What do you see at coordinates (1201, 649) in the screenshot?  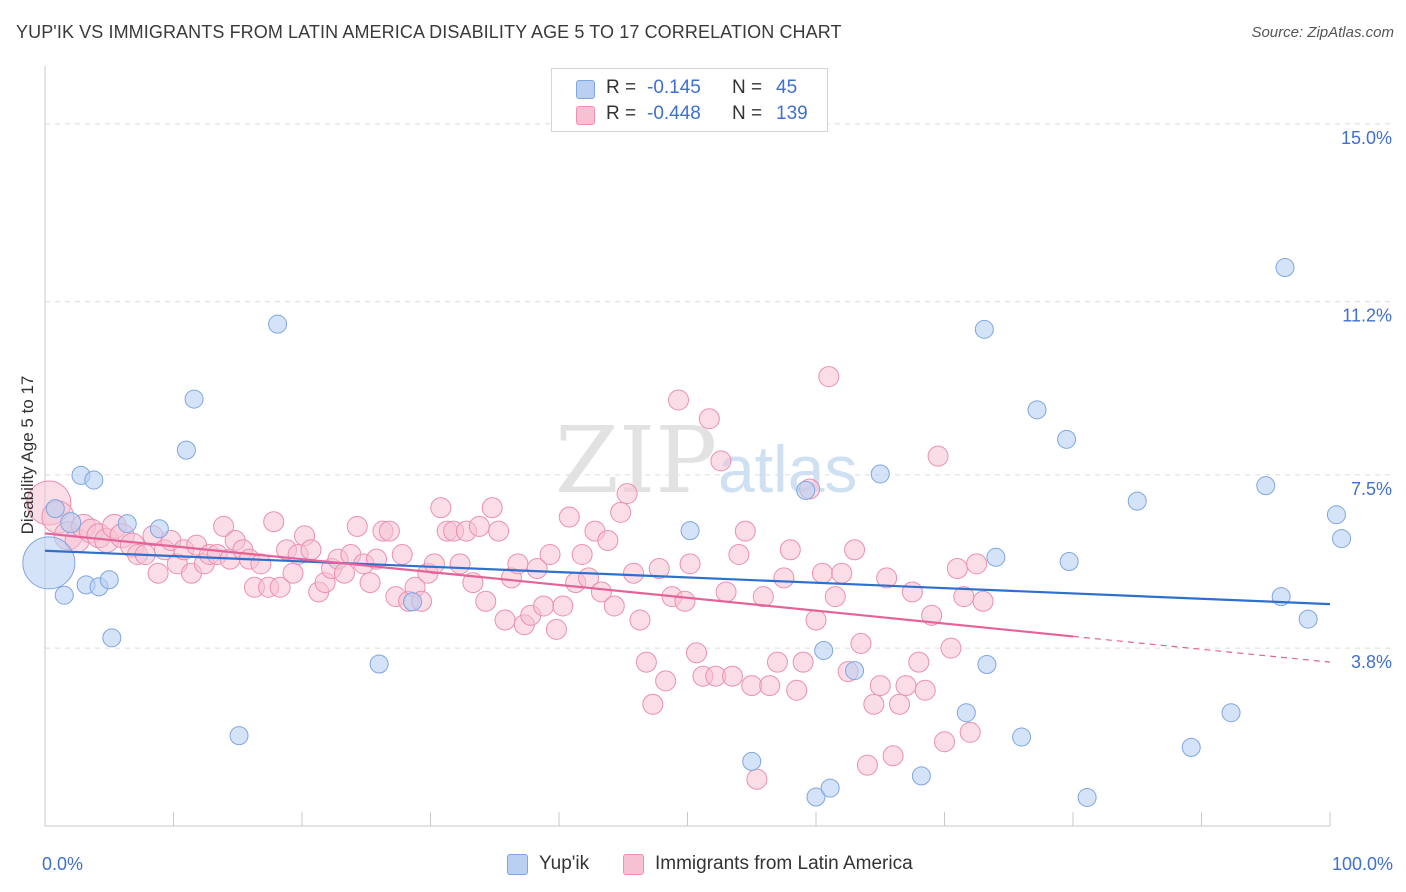 I see `trend-line-immigrants-extension` at bounding box center [1201, 649].